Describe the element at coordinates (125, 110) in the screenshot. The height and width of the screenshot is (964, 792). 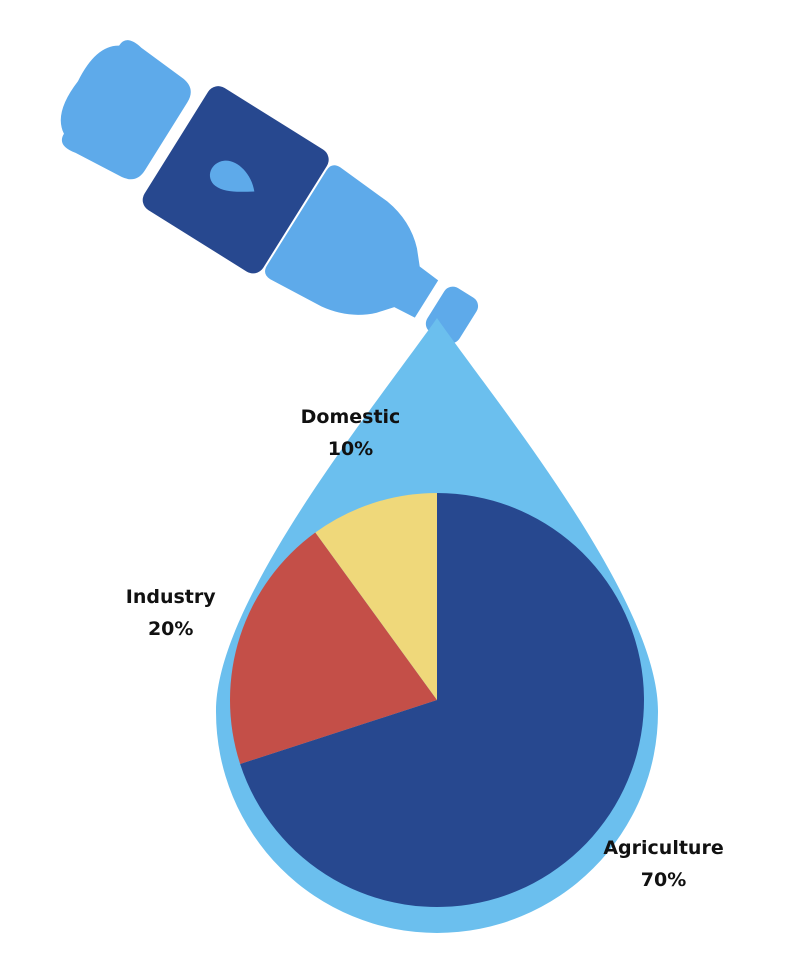
I see `bottle-base` at that location.